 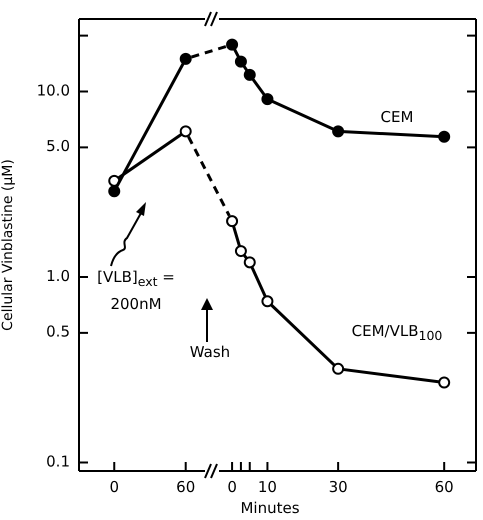 What do you see at coordinates (58, 461) in the screenshot?
I see `y-tick-label: 0.1` at bounding box center [58, 461].